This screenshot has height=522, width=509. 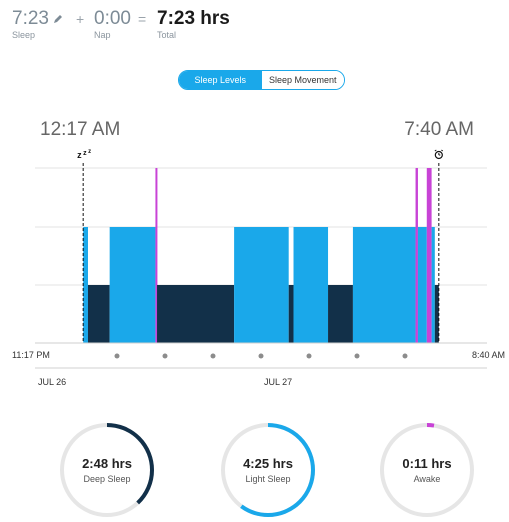 What do you see at coordinates (24, 35) in the screenshot?
I see `sleep-label: Sleep` at bounding box center [24, 35].